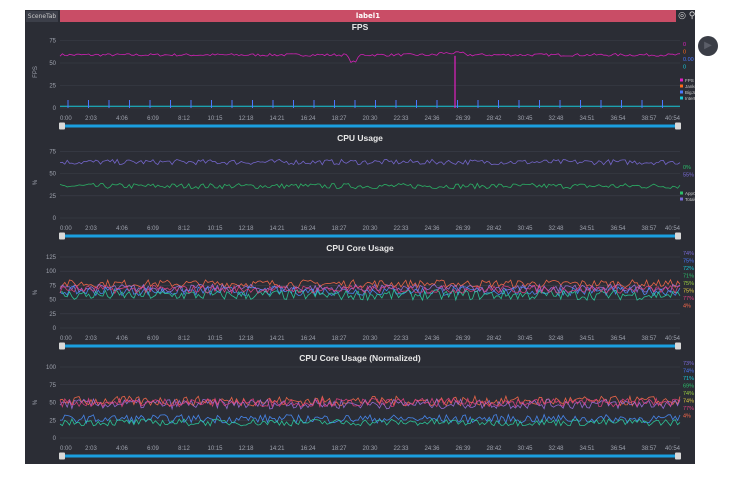  I want to click on legend-label: BigJank(严重卡顿), so click(690, 92).